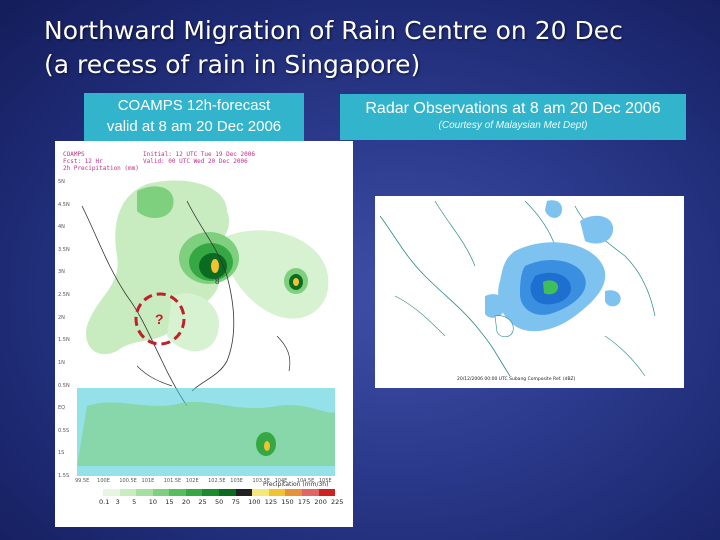 The width and height of the screenshot is (720, 540). What do you see at coordinates (554, 209) in the screenshot?
I see `radar-echo-far-north` at bounding box center [554, 209].